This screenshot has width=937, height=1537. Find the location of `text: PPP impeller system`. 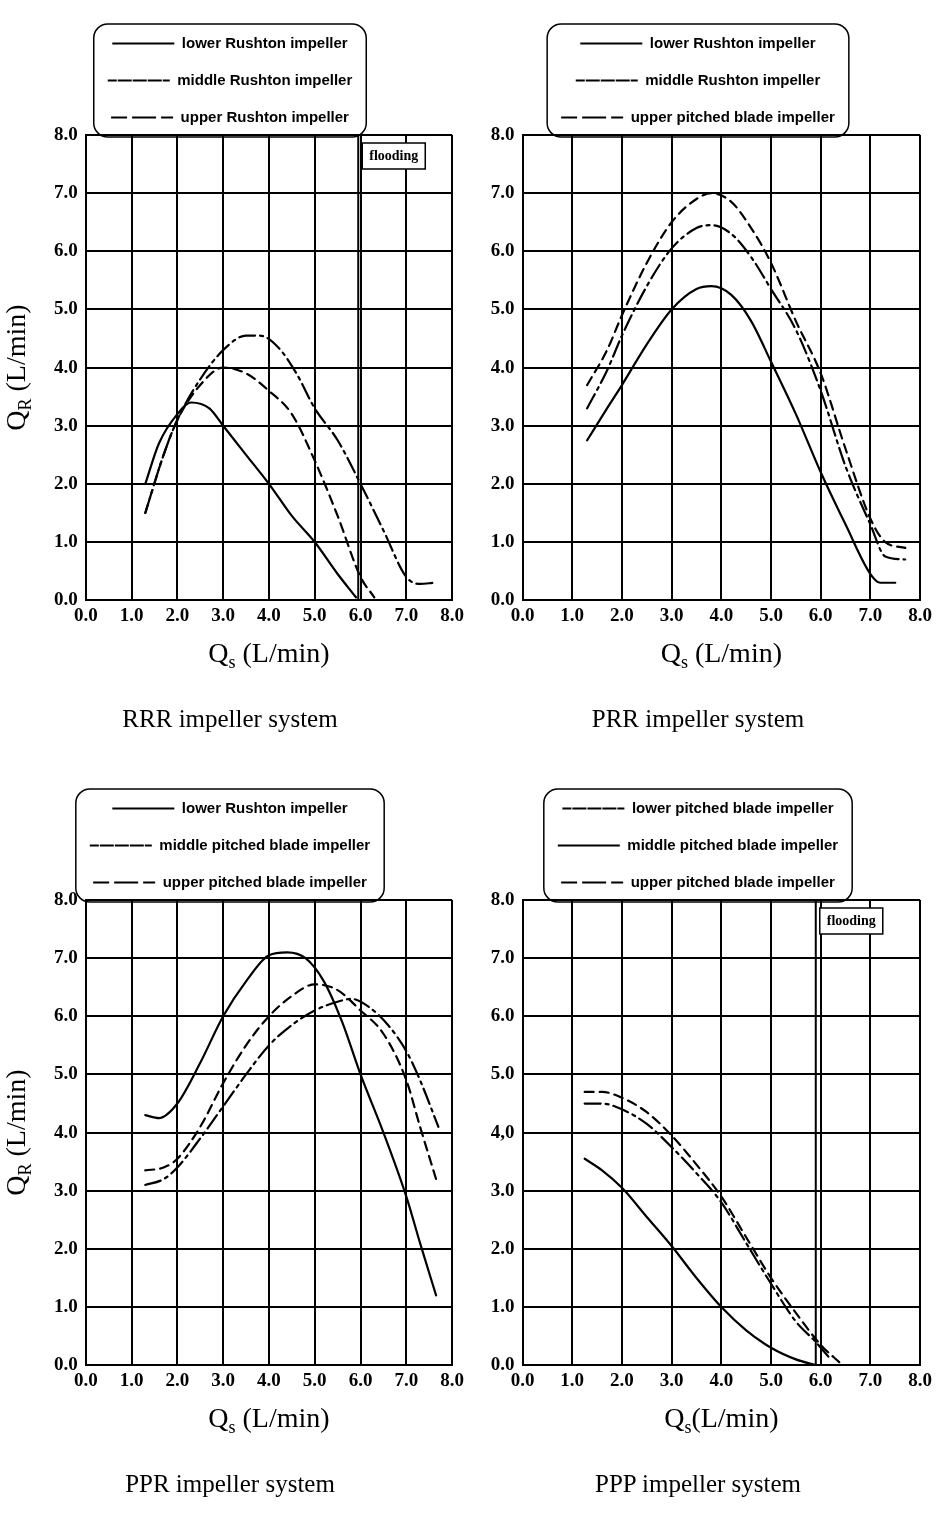

text: PPP impeller system is located at coordinates (698, 1483).